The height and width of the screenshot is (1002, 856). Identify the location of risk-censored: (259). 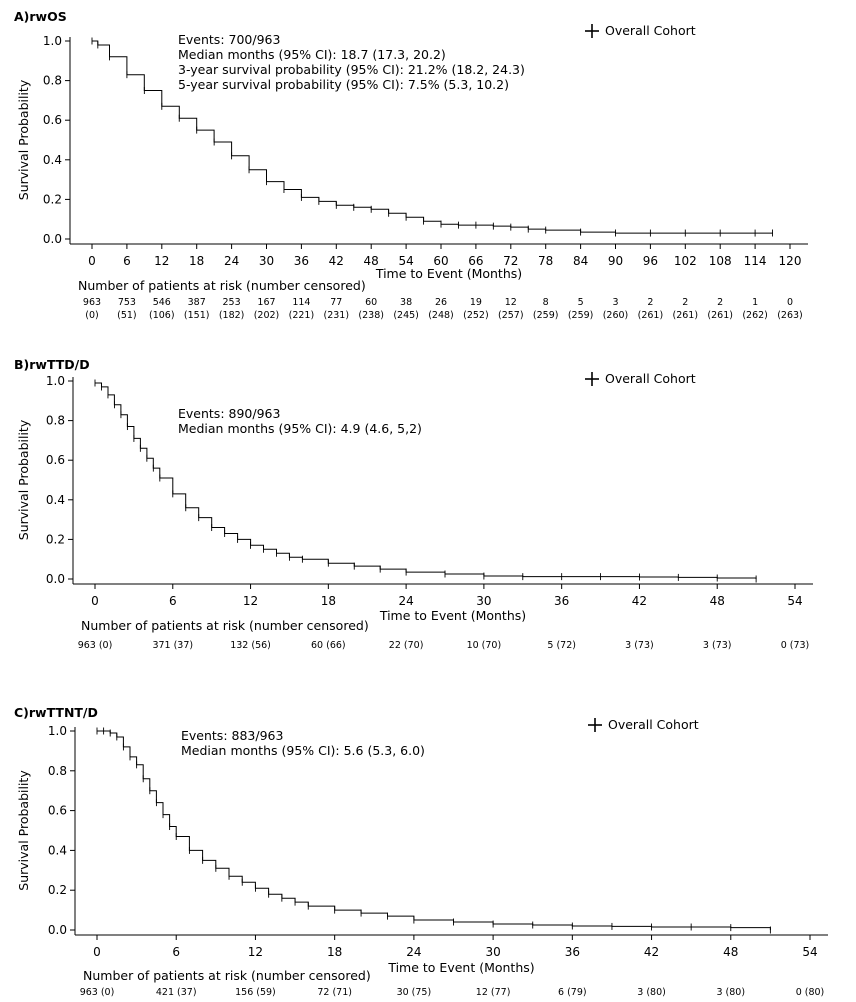
(581, 315).